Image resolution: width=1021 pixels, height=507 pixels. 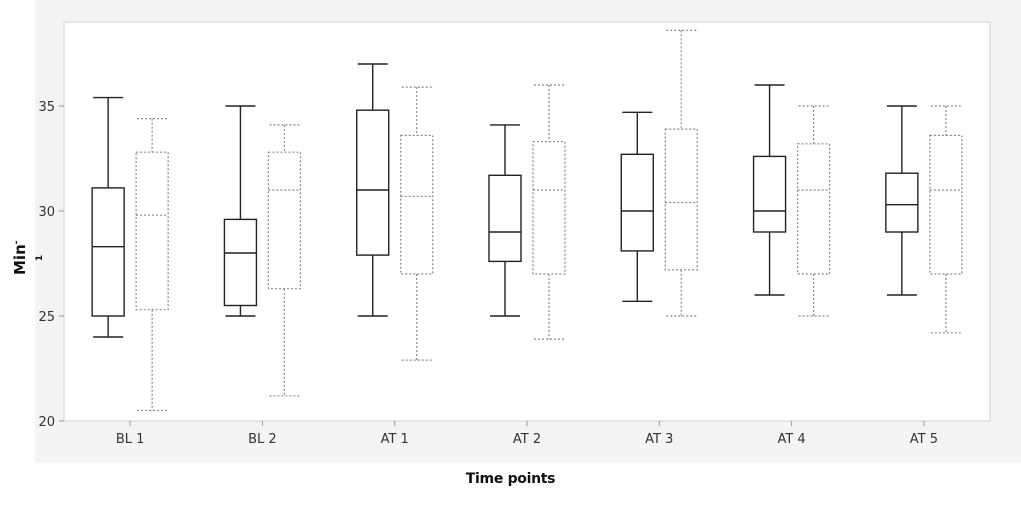 What do you see at coordinates (659, 439) in the screenshot?
I see `x-tick-label: AT 3` at bounding box center [659, 439].